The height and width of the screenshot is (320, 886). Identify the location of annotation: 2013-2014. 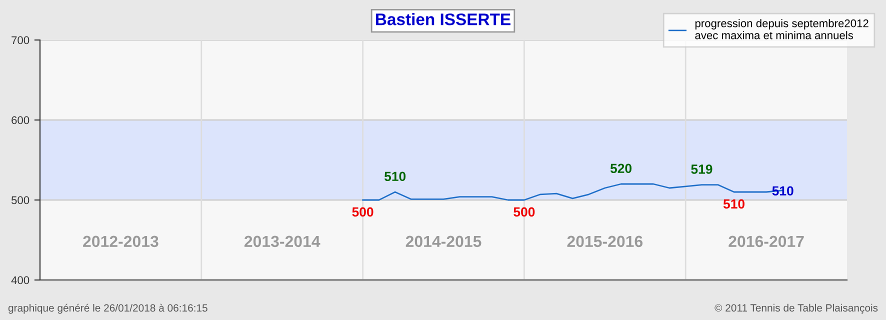
(282, 242).